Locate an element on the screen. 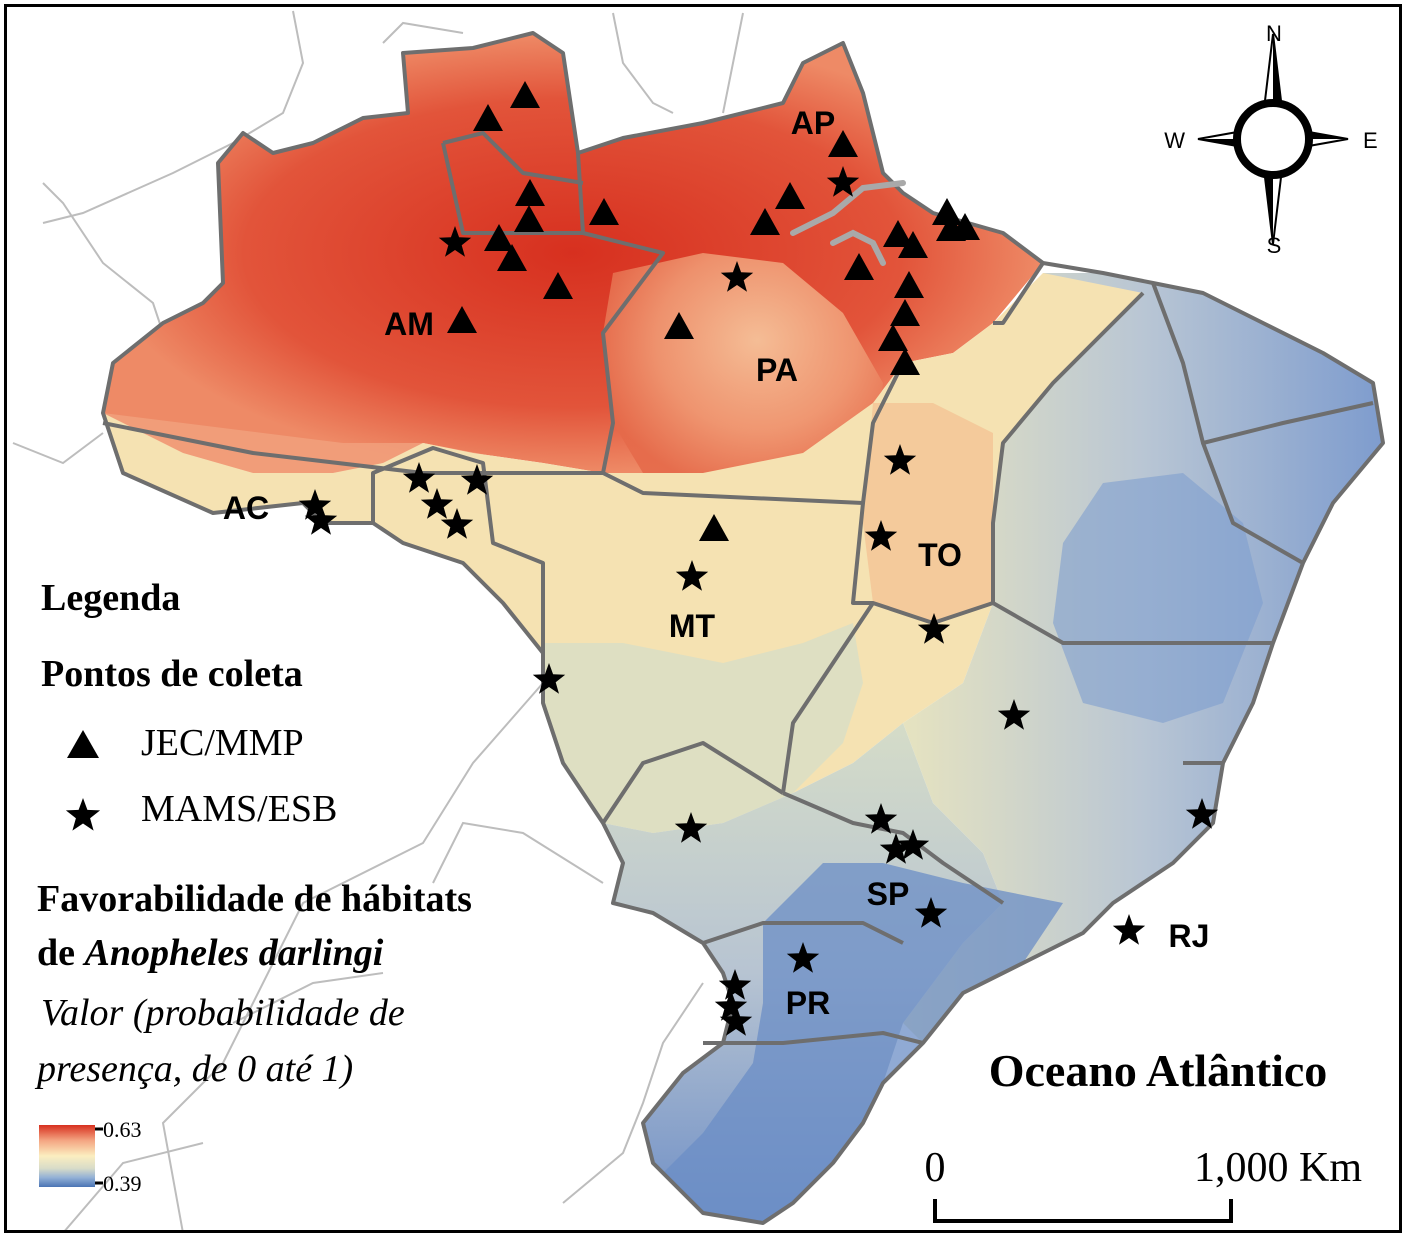 The width and height of the screenshot is (1410, 1241). state-label-am: AM is located at coordinates (409, 324).